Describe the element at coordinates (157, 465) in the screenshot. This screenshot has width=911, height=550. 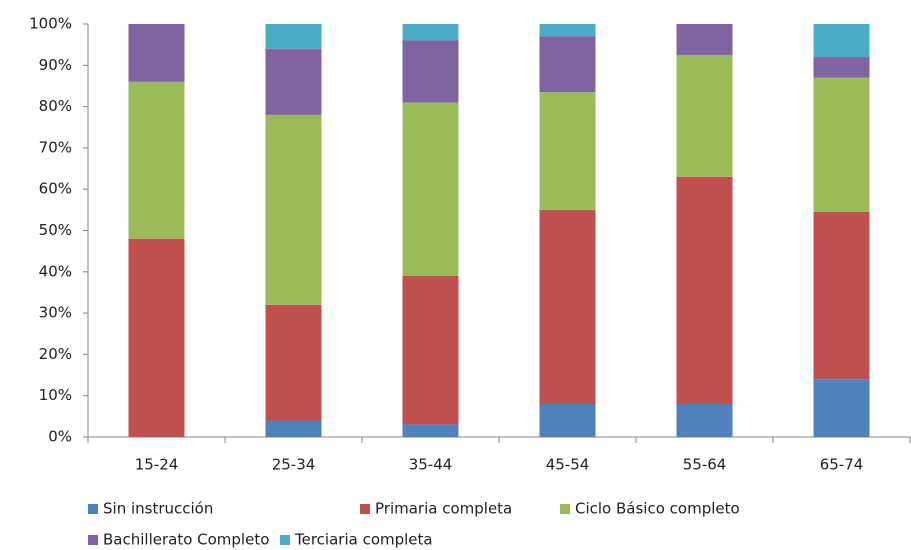
I see `x-tick-label: 15-24` at that location.